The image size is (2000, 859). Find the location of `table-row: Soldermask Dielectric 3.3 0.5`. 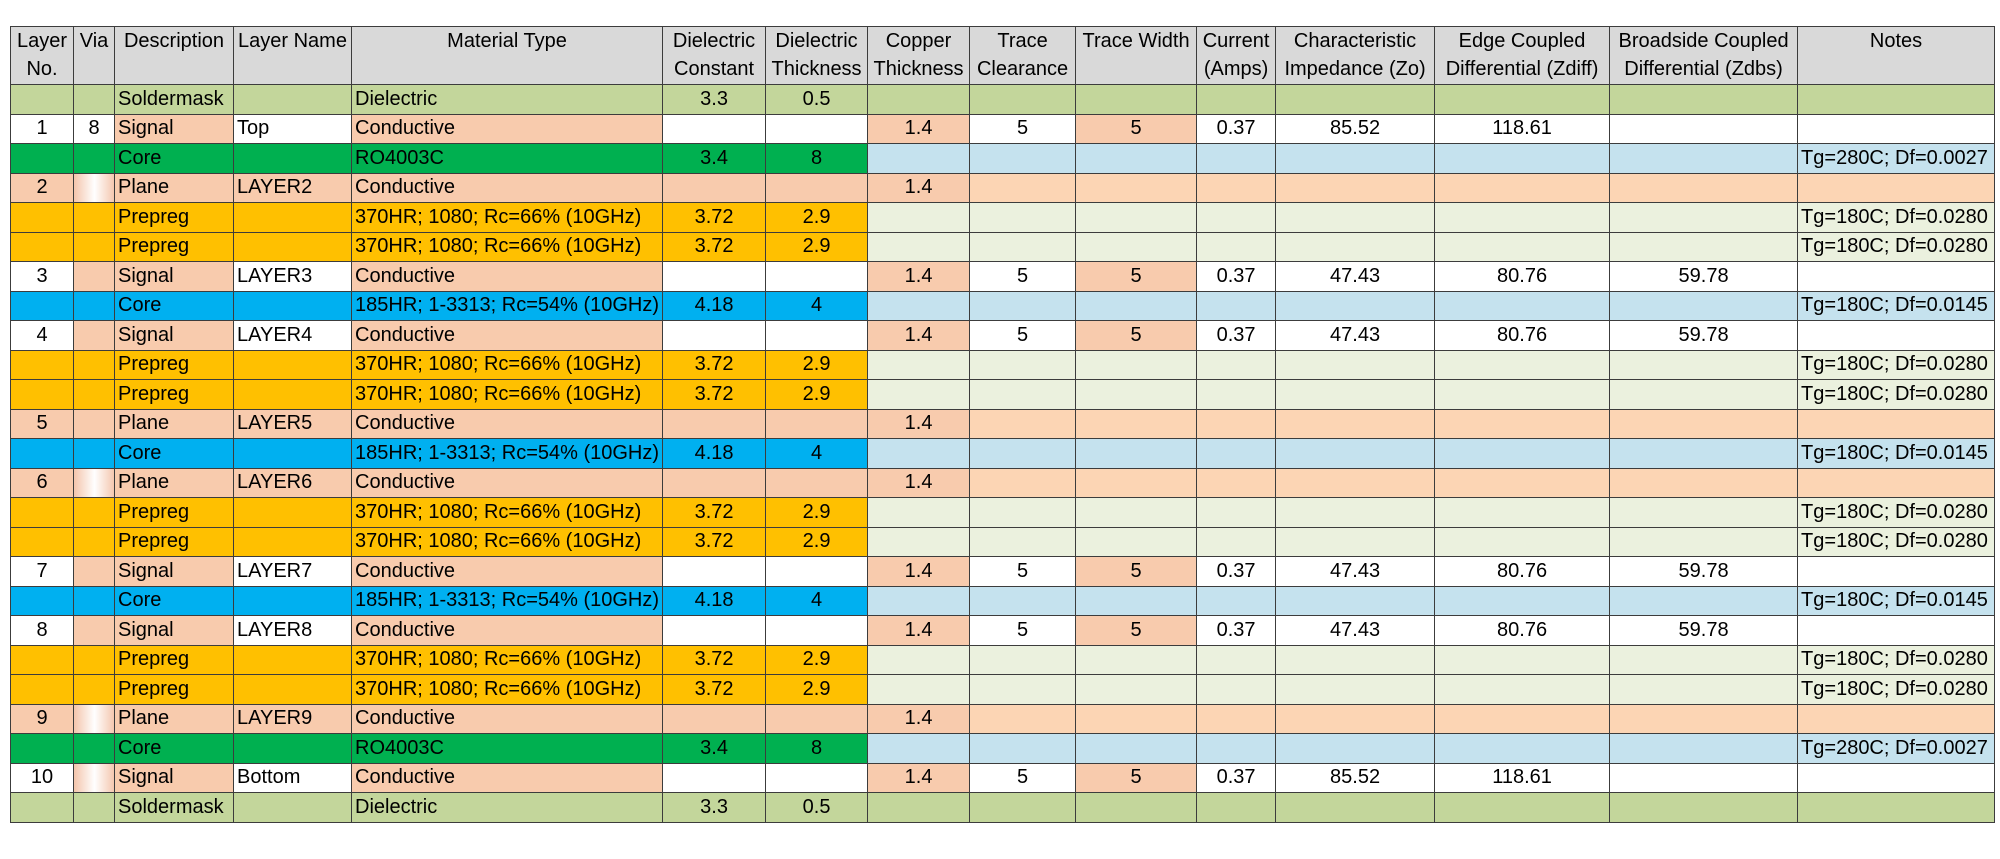

table-row: Soldermask Dielectric 3.3 0.5 is located at coordinates (1003, 807).